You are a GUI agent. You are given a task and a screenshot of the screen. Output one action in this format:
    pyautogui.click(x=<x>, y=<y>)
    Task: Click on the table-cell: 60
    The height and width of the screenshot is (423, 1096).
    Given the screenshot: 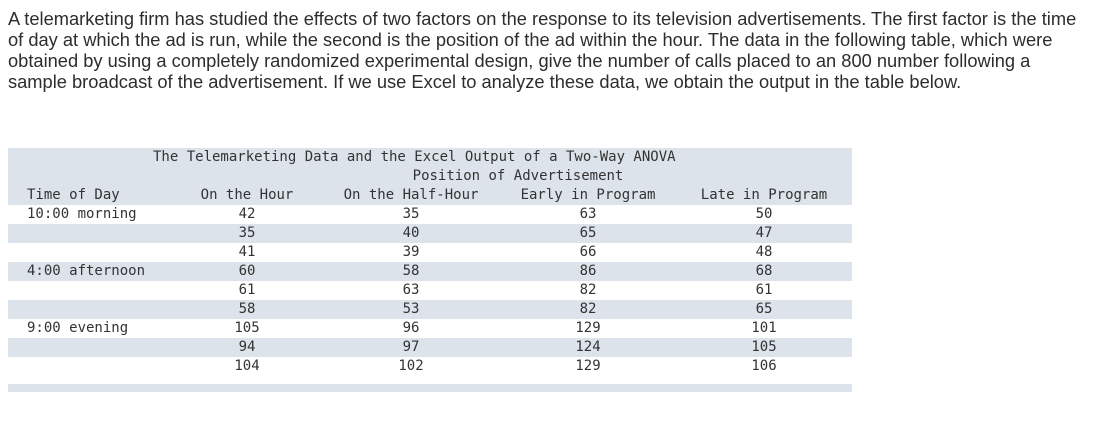 What is the action you would take?
    pyautogui.click(x=247, y=271)
    